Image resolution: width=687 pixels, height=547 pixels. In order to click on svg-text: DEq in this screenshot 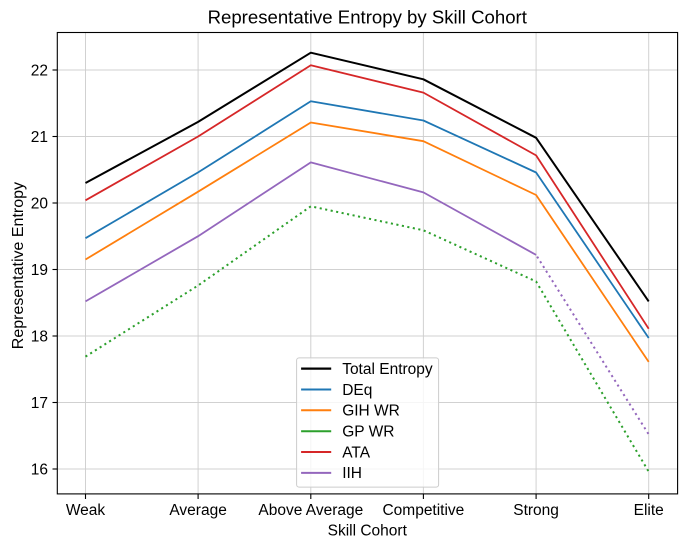, I will do `click(357, 390)`.